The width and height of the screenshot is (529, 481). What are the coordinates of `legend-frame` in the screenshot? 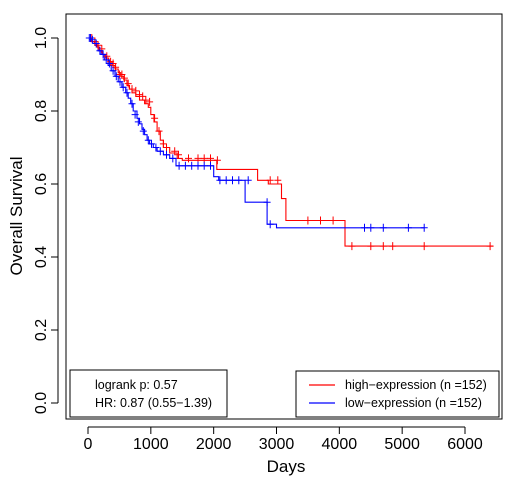 It's located at (397, 394).